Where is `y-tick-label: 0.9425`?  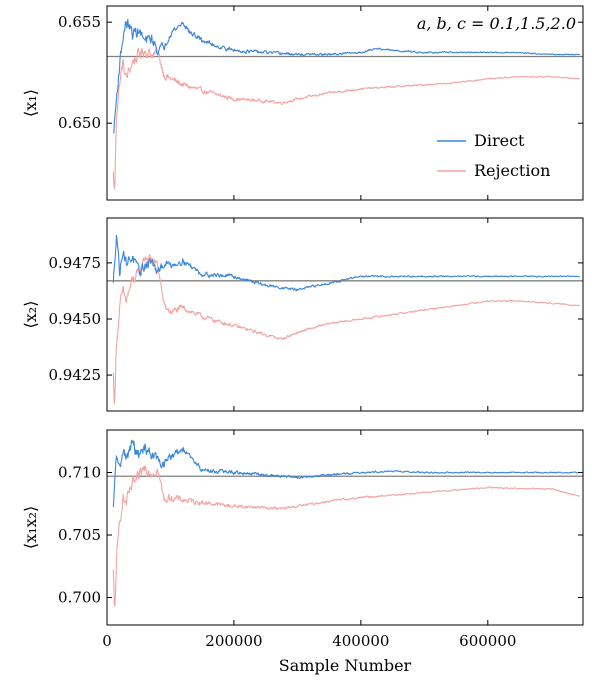 y-tick-label: 0.9425 is located at coordinates (75, 375).